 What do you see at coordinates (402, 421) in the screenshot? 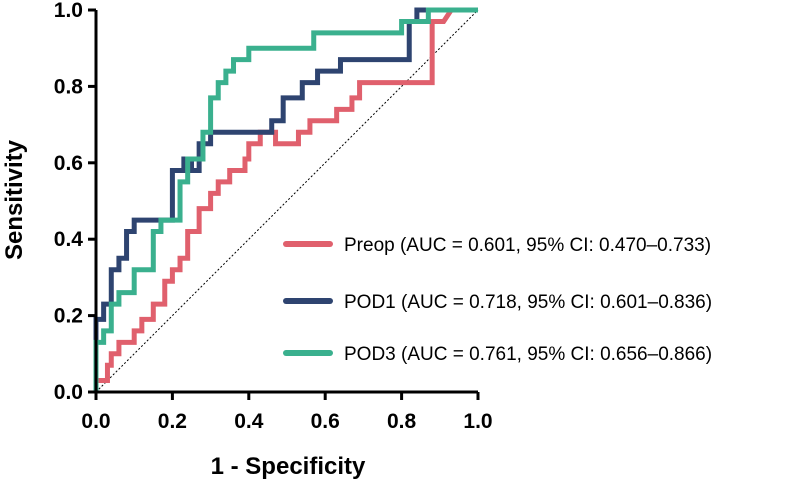
I see `x-tick-label: 0.8` at bounding box center [402, 421].